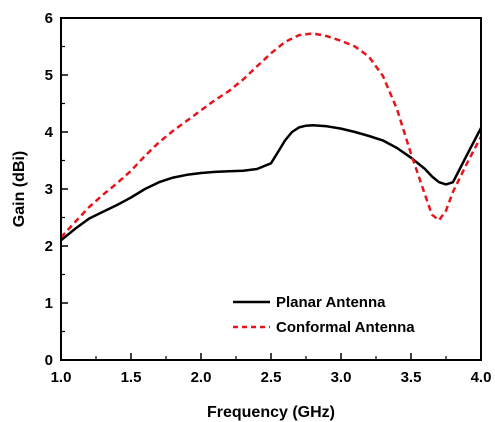 The width and height of the screenshot is (495, 422). Describe the element at coordinates (341, 377) in the screenshot. I see `x-tick-label: 3.0` at that location.